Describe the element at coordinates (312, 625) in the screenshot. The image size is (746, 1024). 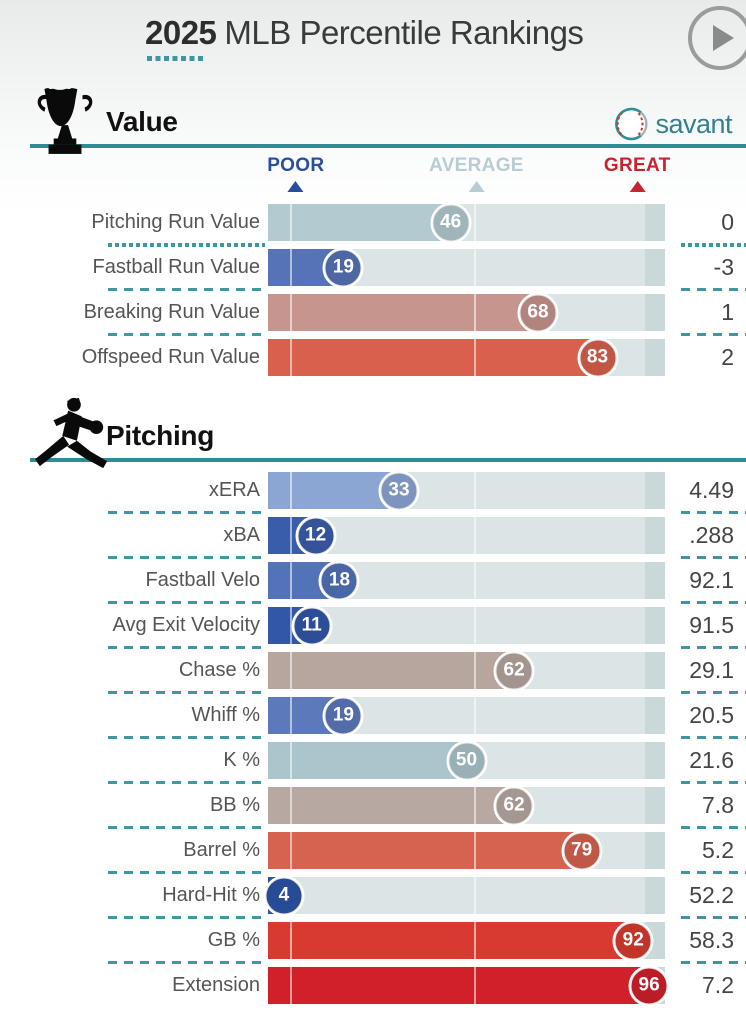
I see `percentile-circle: 11` at that location.